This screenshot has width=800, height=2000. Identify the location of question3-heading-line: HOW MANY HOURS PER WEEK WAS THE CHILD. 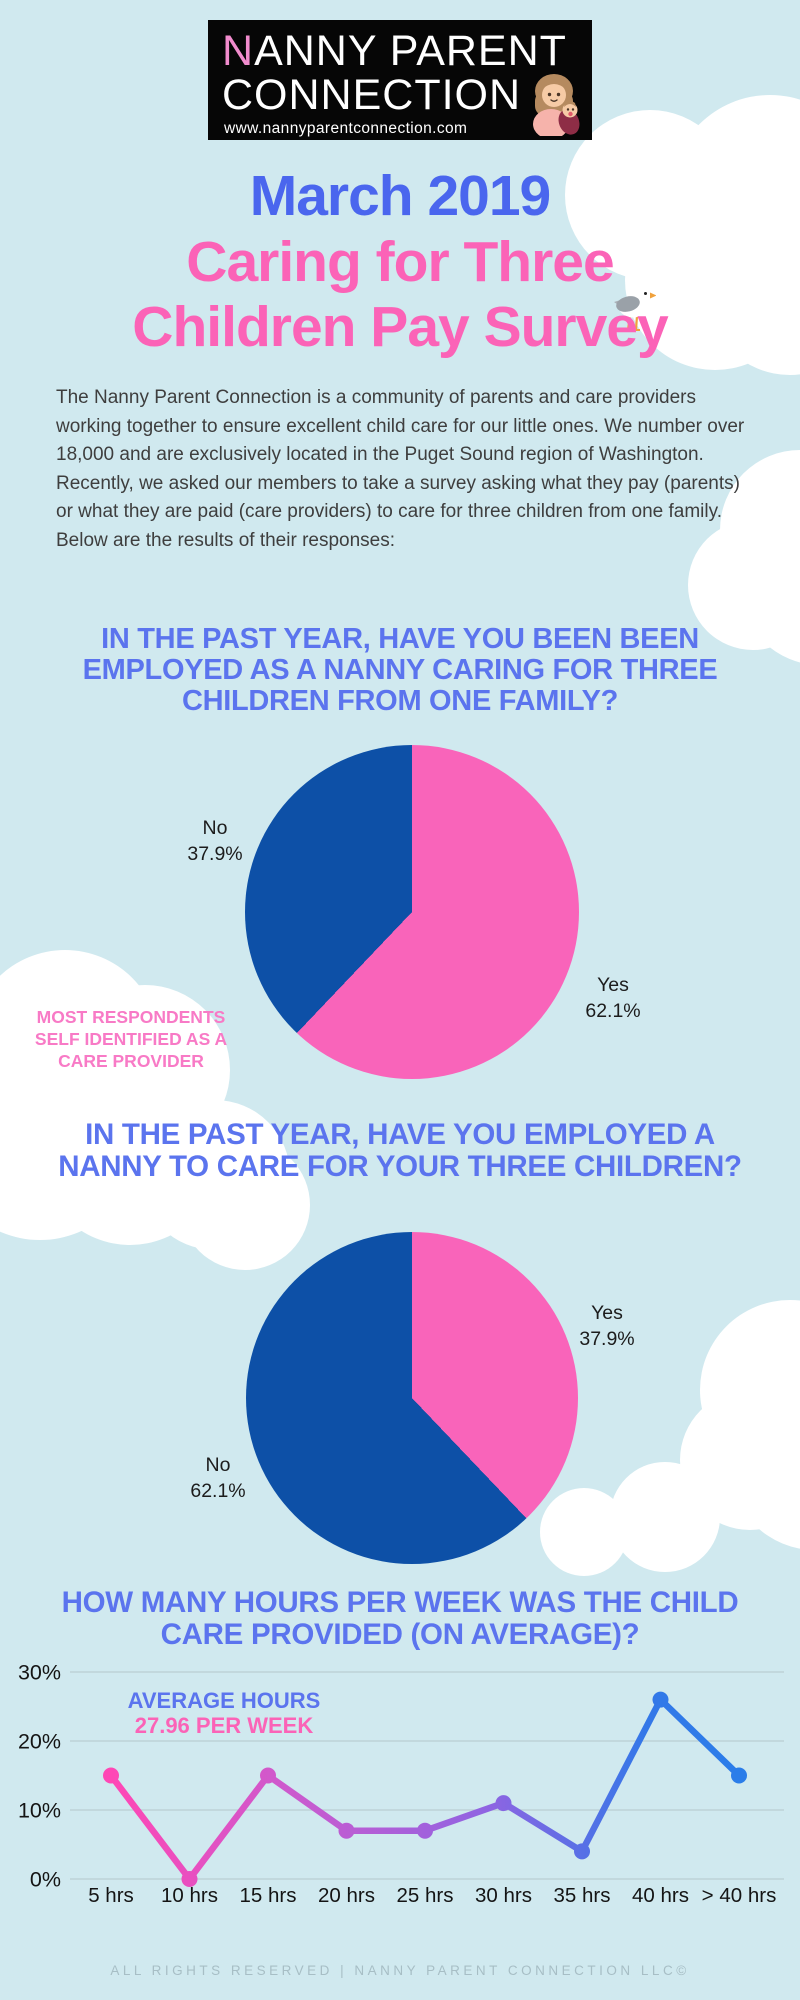
(400, 1602).